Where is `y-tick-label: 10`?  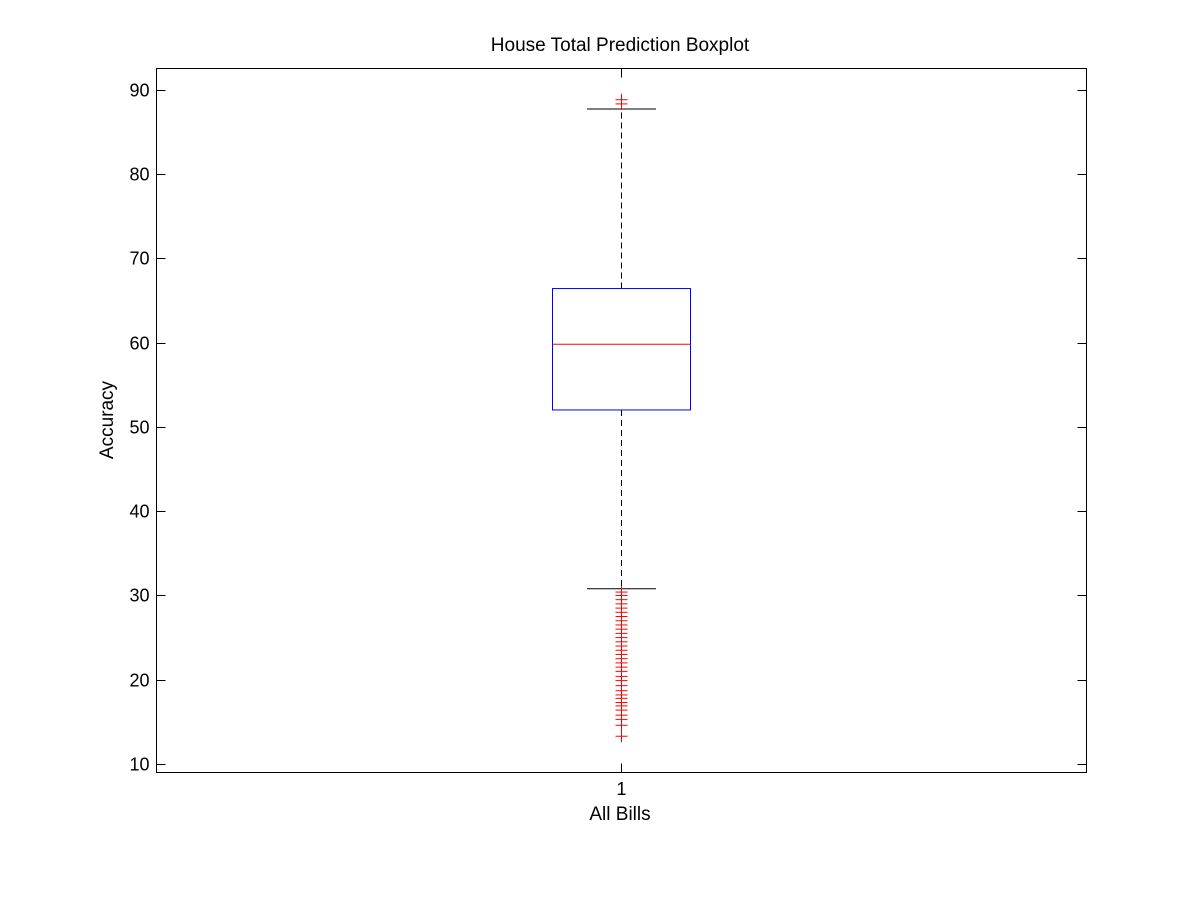
y-tick-label: 10 is located at coordinates (139, 765).